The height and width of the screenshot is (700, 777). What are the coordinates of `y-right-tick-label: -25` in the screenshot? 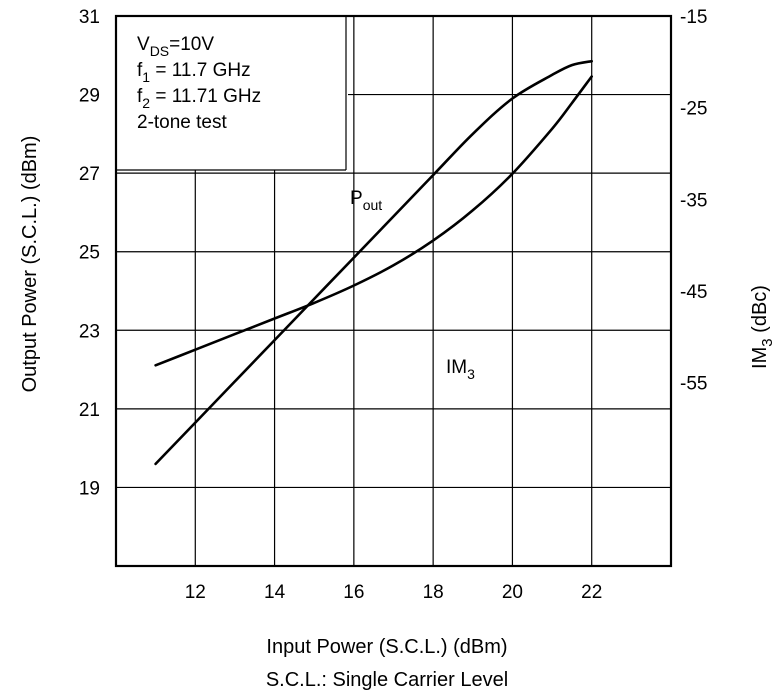 It's located at (693, 109).